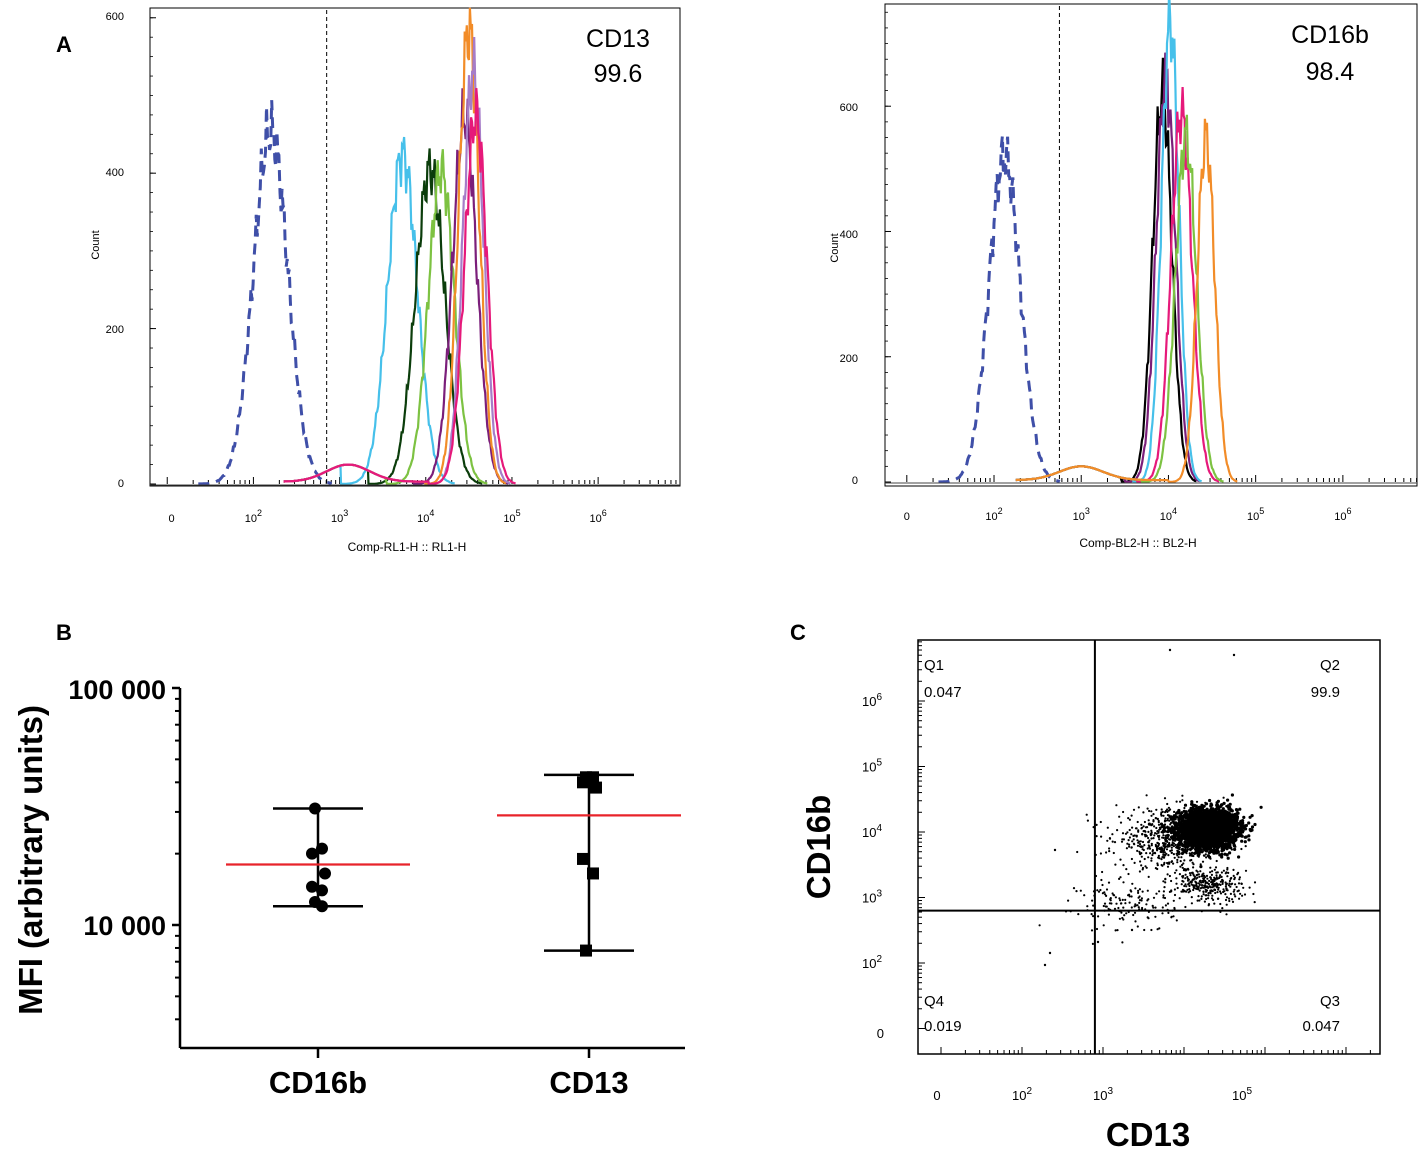 The width and height of the screenshot is (1418, 1152). What do you see at coordinates (849, 235) in the screenshot?
I see `y-tick-label: 400` at bounding box center [849, 235].